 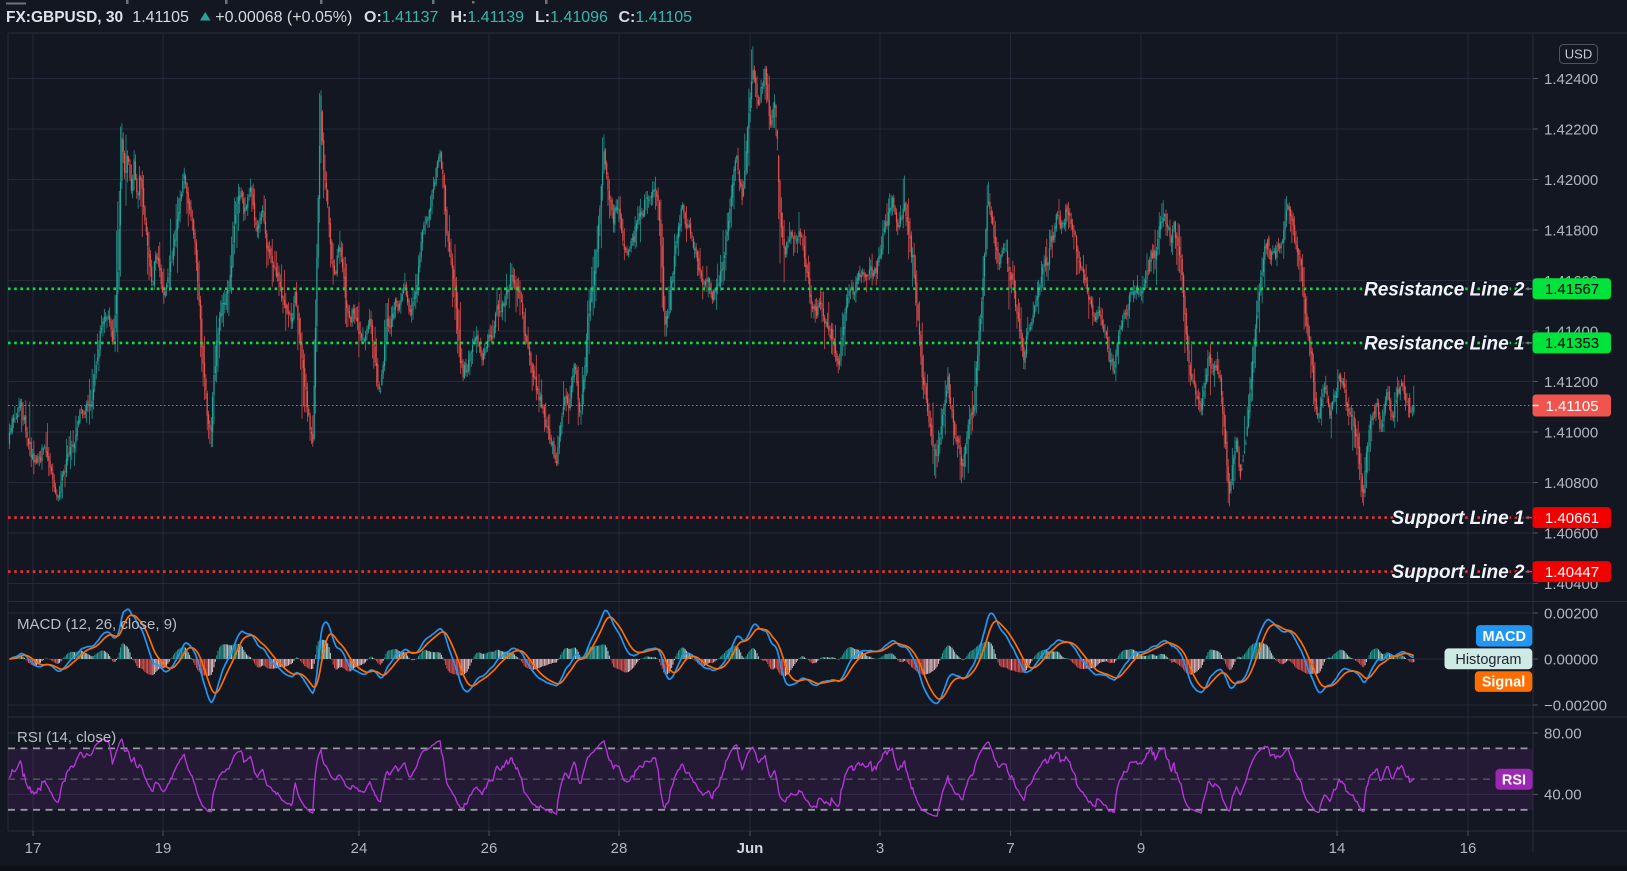 I want to click on svg-text: 26, so click(x=489, y=848).